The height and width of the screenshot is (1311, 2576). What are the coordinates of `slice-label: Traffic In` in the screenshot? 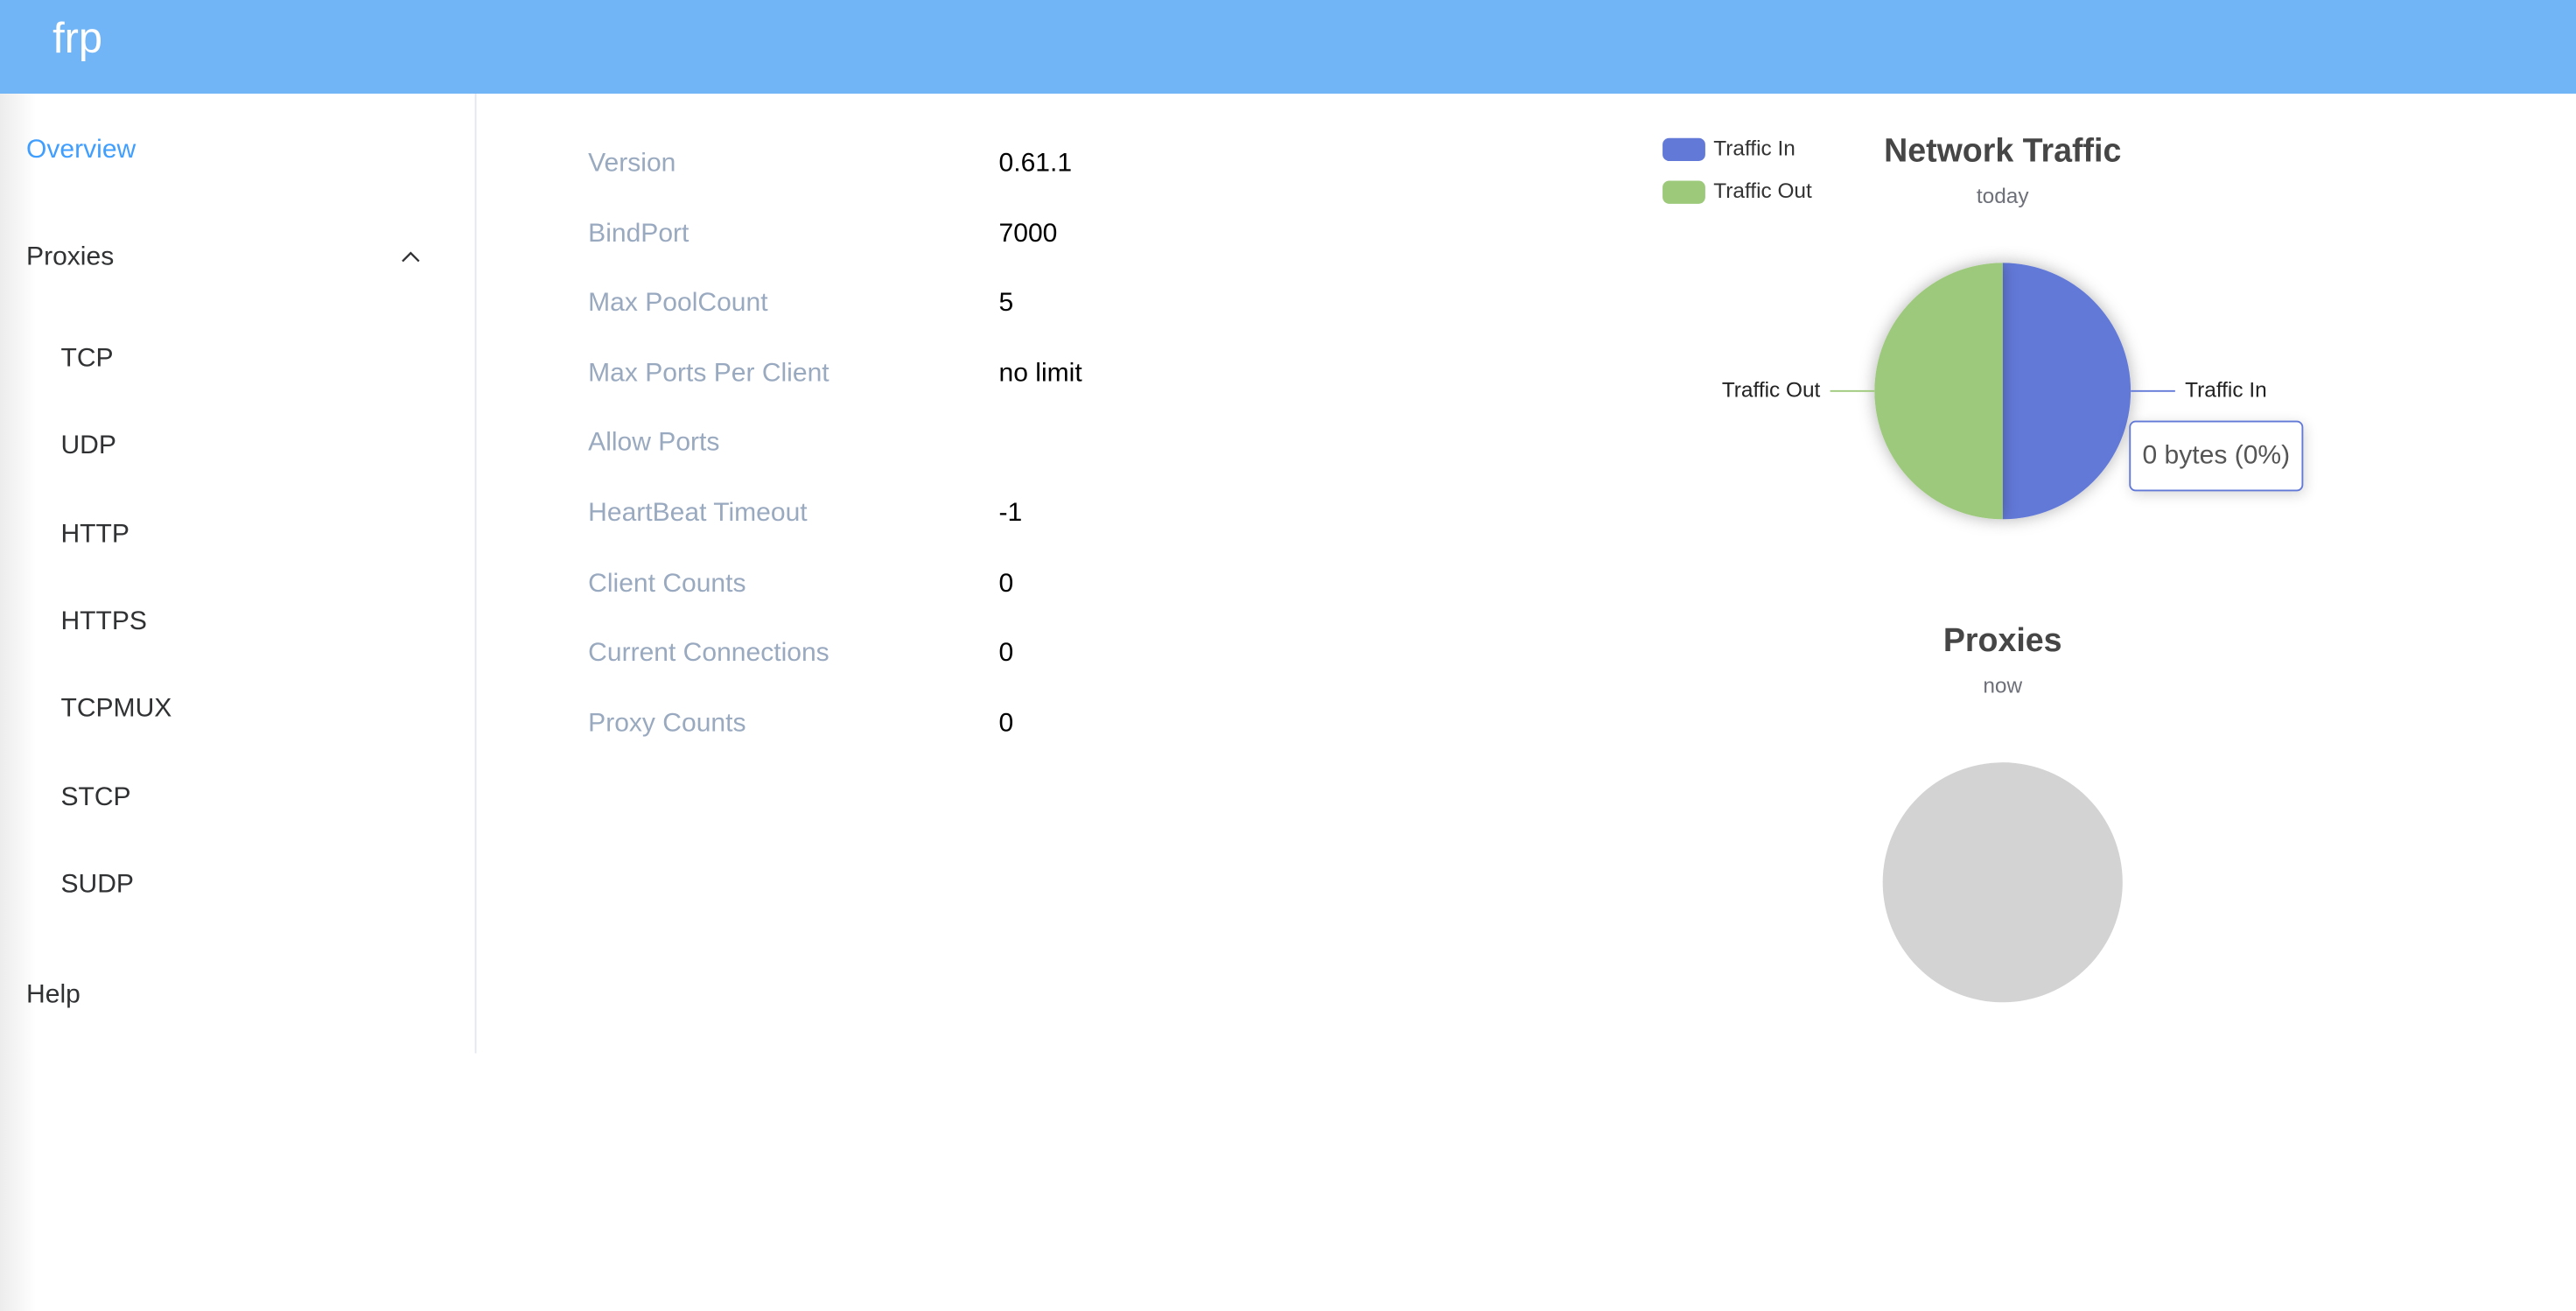 It's located at (2226, 390).